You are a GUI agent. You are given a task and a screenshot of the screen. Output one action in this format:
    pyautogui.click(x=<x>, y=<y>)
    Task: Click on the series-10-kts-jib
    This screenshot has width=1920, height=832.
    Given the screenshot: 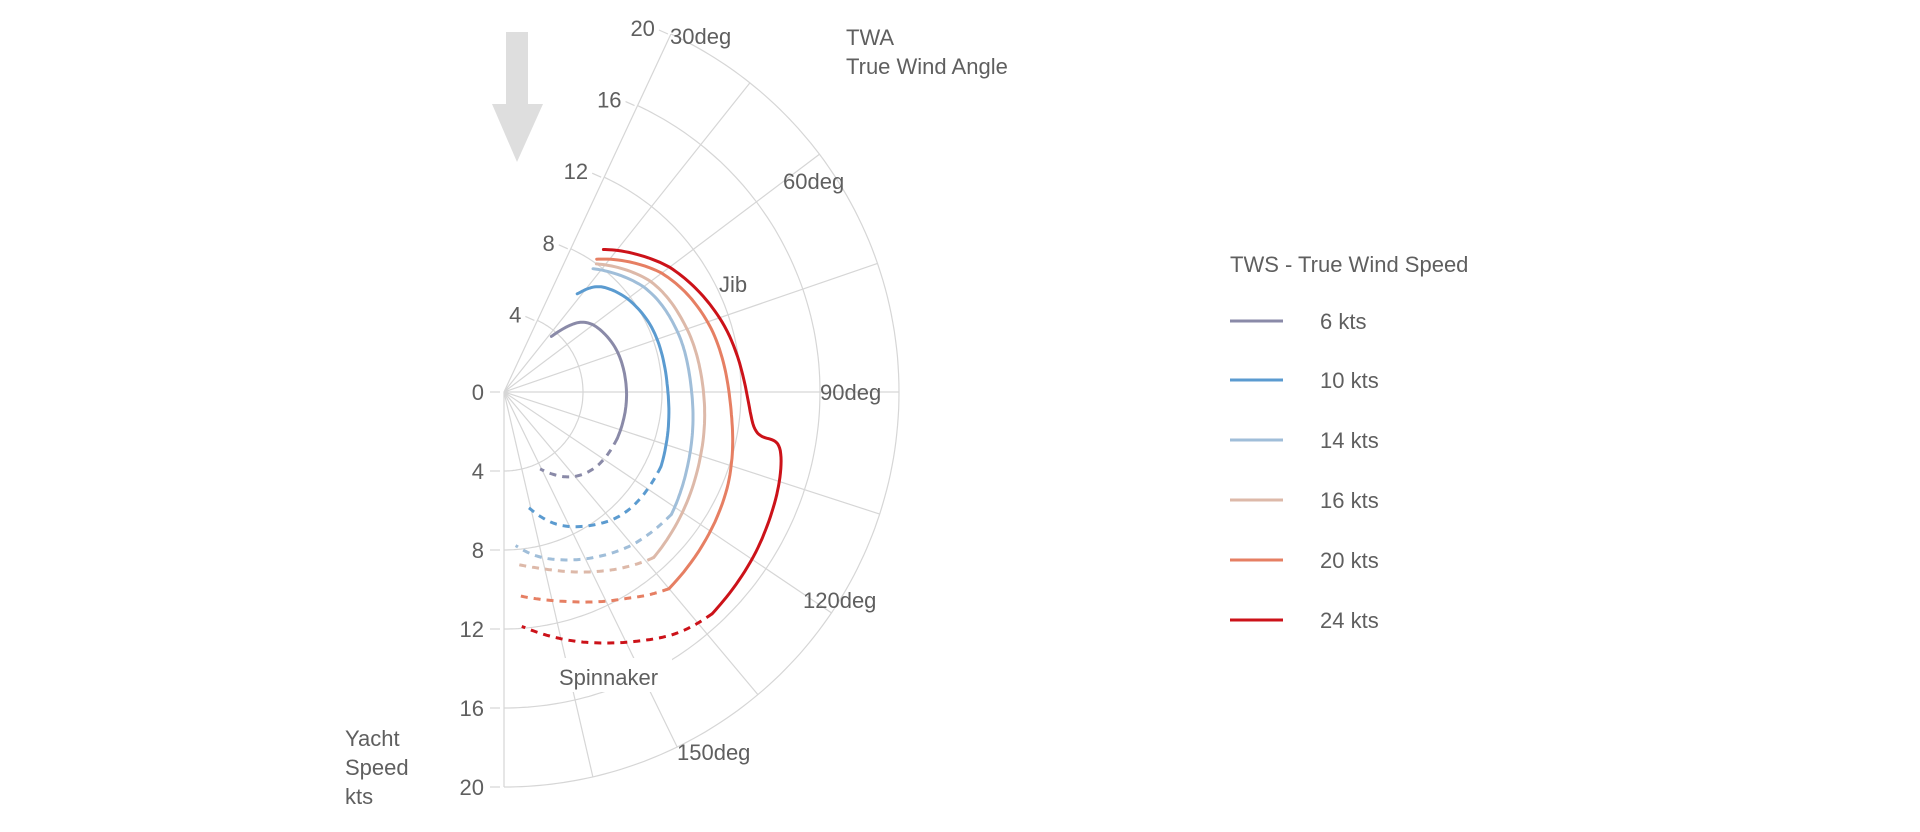 What is the action you would take?
    pyautogui.click(x=623, y=377)
    